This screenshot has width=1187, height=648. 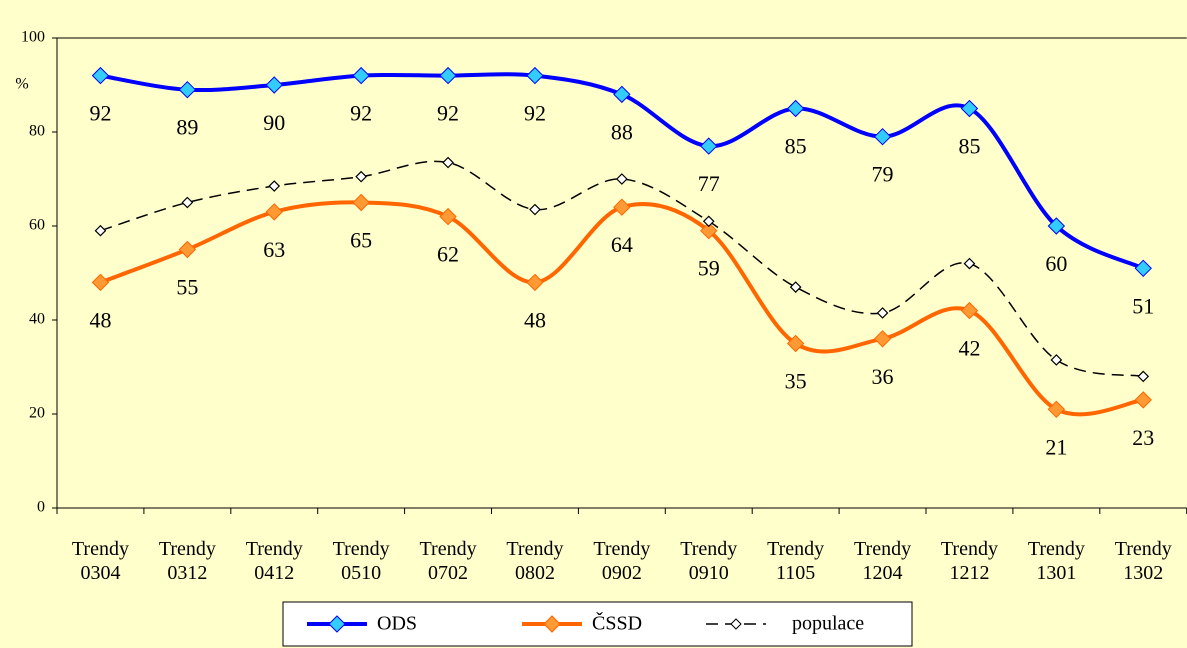 I want to click on y-tick-label: 100, so click(x=33, y=37).